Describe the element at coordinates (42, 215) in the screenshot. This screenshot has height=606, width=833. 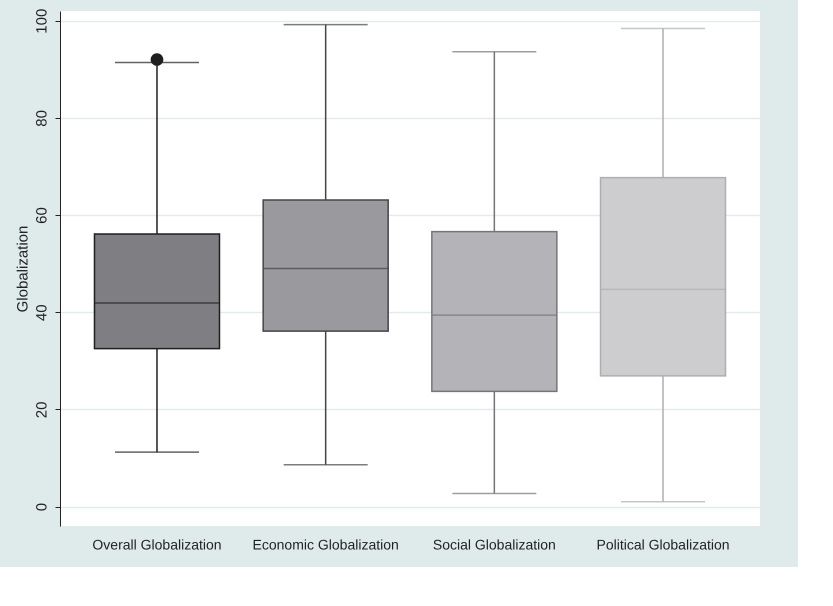
I see `y-tick-label: 60` at that location.